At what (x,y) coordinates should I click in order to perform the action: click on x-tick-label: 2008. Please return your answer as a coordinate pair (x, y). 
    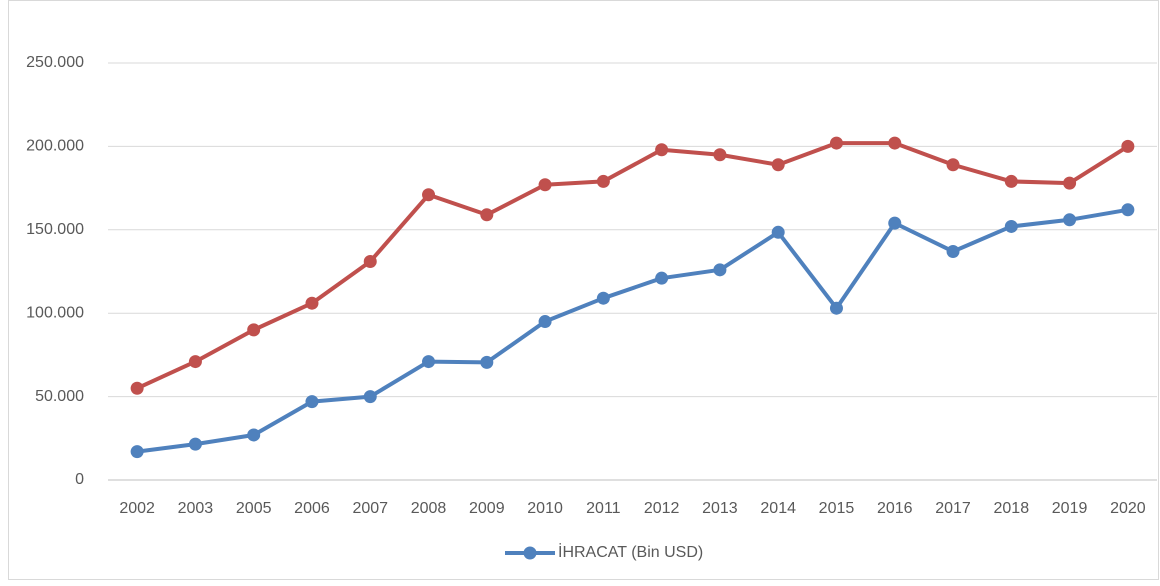
    Looking at the image, I should click on (429, 508).